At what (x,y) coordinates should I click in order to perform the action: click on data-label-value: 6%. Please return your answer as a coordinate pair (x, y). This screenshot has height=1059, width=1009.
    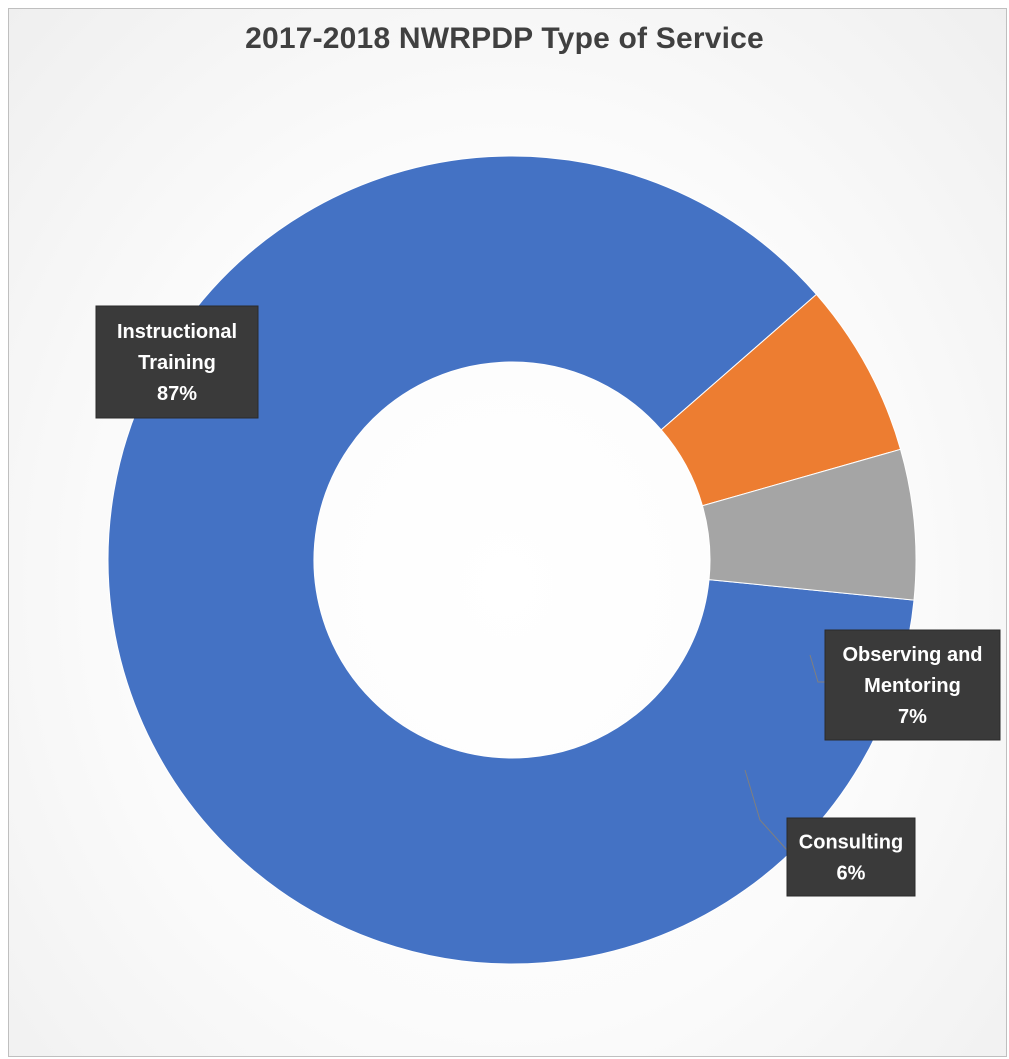
    Looking at the image, I should click on (851, 874).